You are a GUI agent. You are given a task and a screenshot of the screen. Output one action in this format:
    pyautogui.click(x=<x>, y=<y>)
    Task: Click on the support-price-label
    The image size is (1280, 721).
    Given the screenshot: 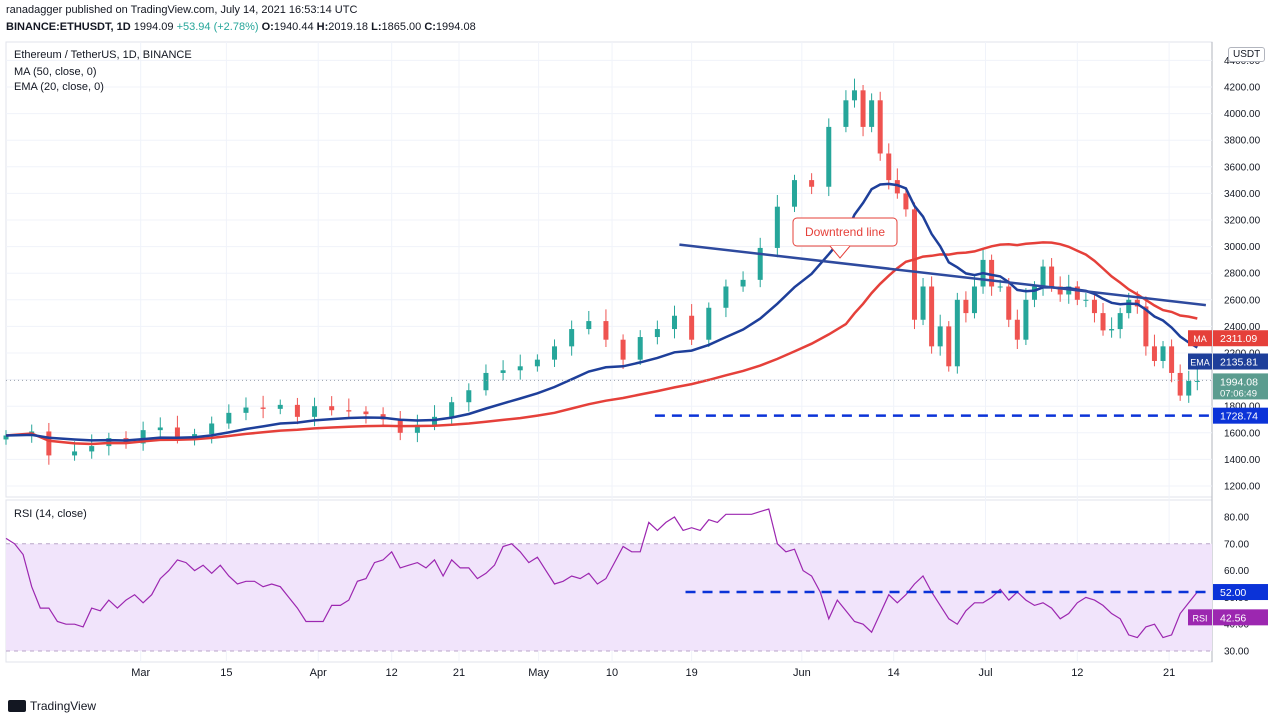 What is the action you would take?
    pyautogui.click(x=1240, y=415)
    